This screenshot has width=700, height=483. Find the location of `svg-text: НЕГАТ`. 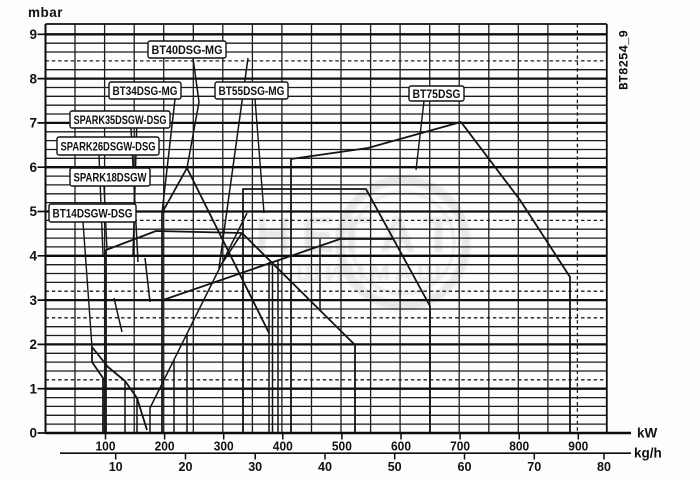

svg-text: НЕГАТ is located at coordinates (359, 235).